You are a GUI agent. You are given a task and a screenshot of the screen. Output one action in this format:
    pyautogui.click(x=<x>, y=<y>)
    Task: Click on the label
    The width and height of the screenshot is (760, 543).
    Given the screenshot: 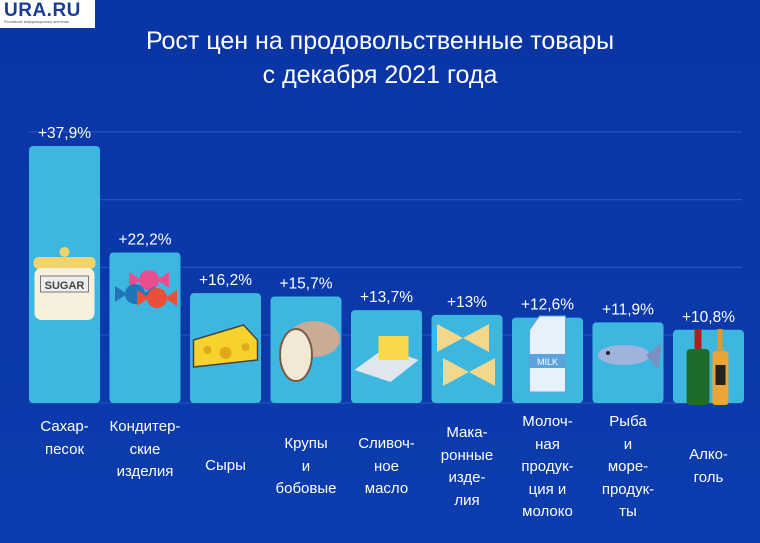 What is the action you would take?
    pyautogui.click(x=64, y=284)
    